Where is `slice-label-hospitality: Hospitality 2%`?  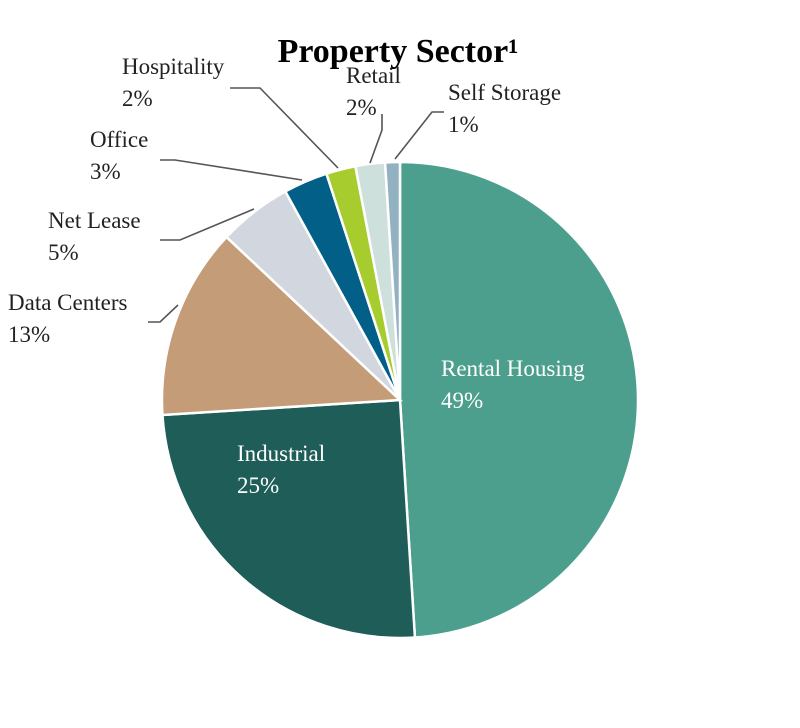 slice-label-hospitality: Hospitality 2% is located at coordinates (173, 82).